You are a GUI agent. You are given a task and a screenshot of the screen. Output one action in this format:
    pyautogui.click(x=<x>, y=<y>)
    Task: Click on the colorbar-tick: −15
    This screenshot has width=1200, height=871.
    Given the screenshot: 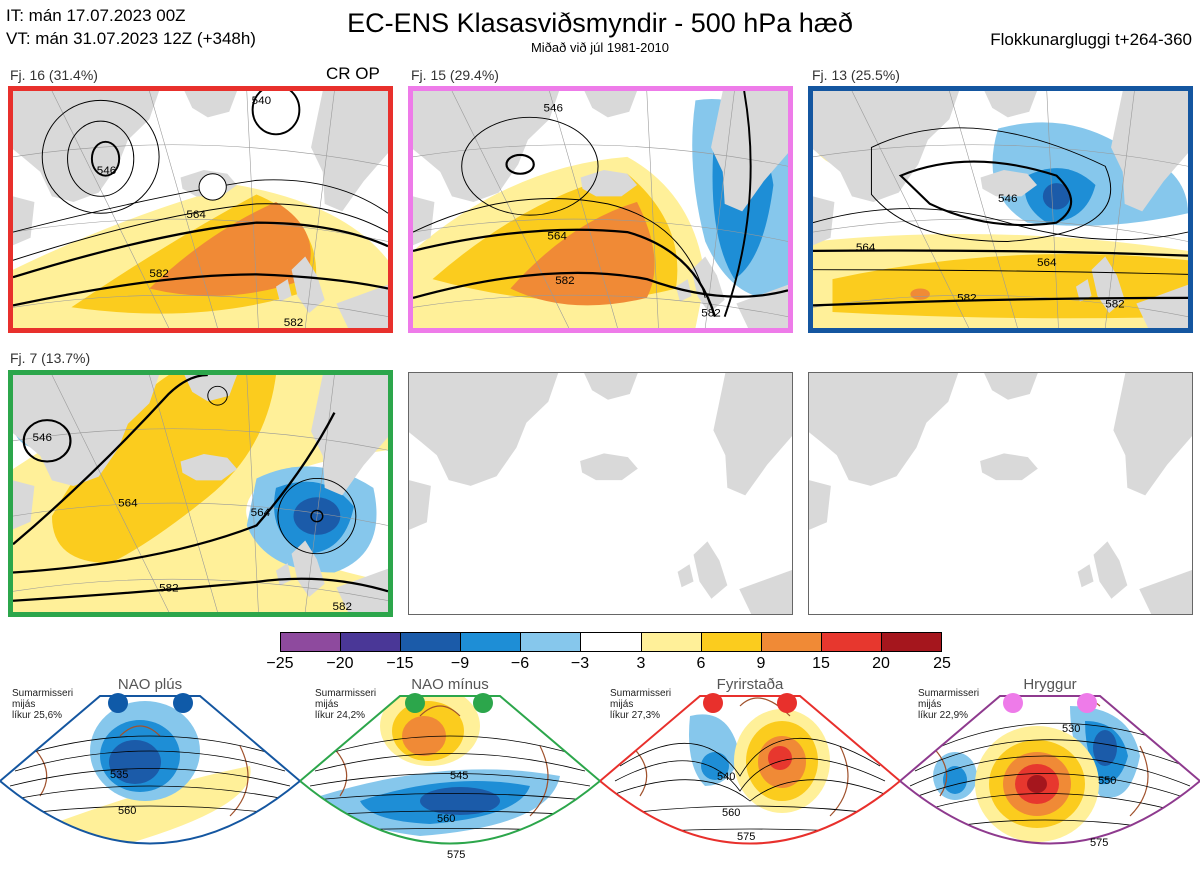 What is the action you would take?
    pyautogui.click(x=400, y=663)
    